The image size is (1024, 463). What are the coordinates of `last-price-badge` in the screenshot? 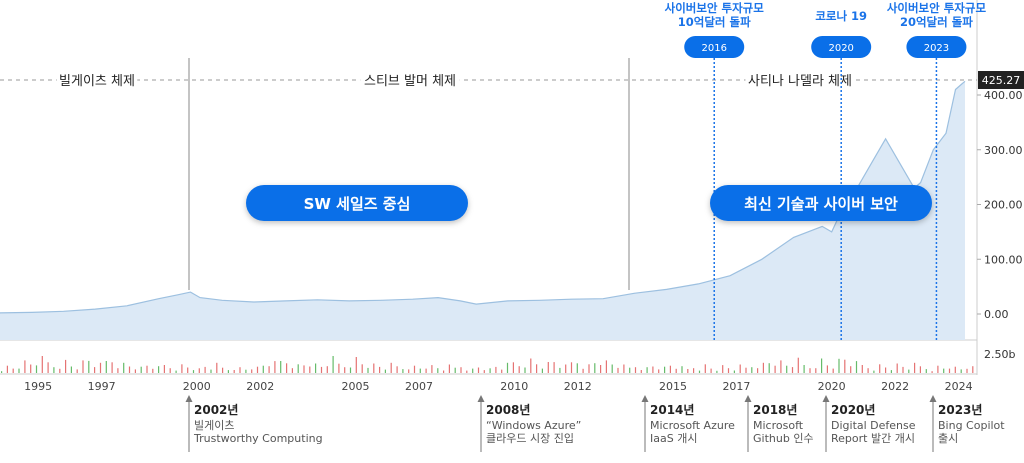 It's located at (1001, 80).